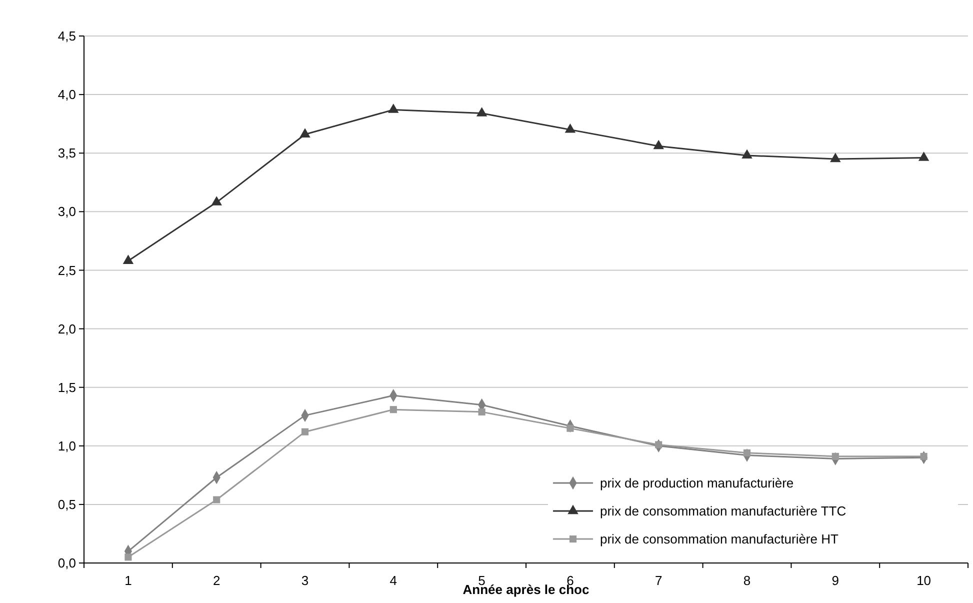 This screenshot has height=603, width=973. What do you see at coordinates (924, 580) in the screenshot?
I see `x-tick-label: 10` at bounding box center [924, 580].